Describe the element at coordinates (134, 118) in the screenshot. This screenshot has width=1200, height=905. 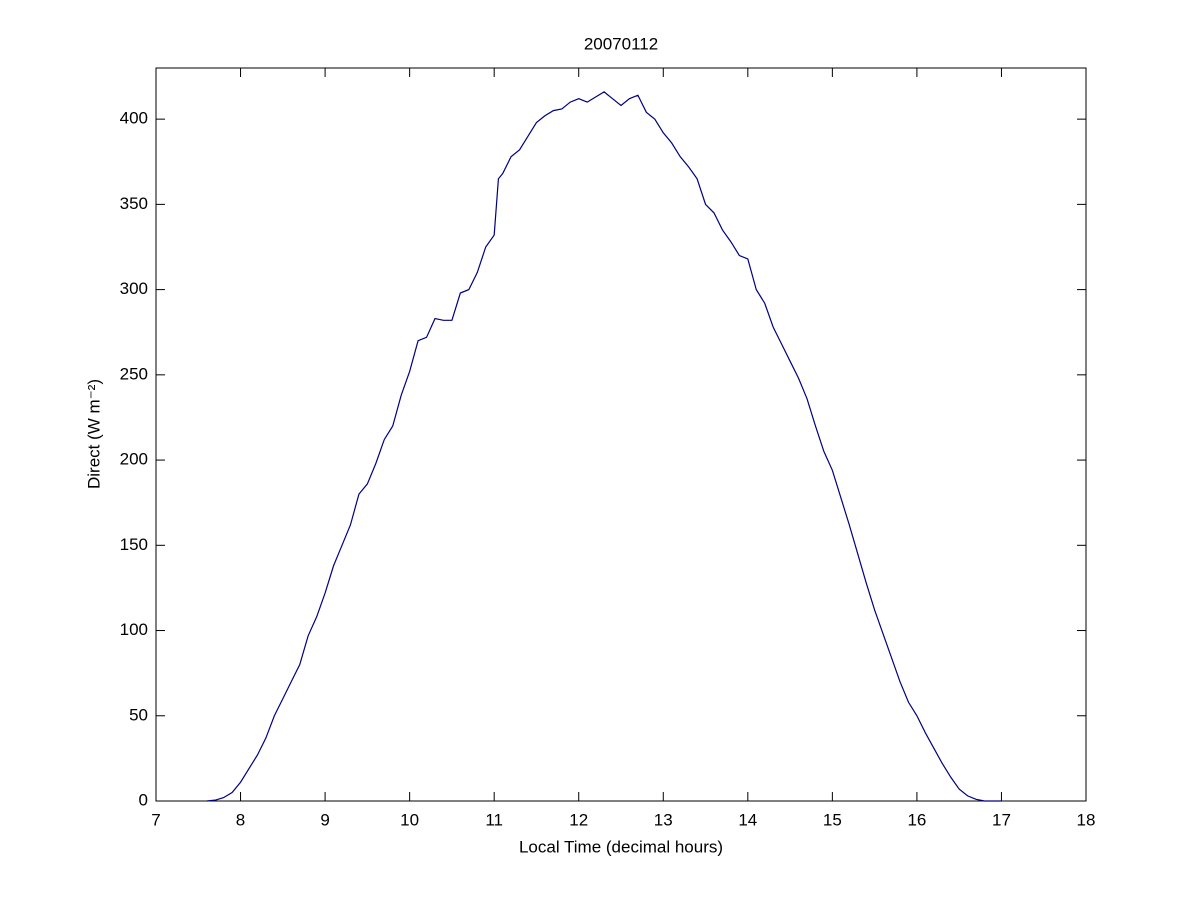
I see `y-tick-label: 400` at that location.